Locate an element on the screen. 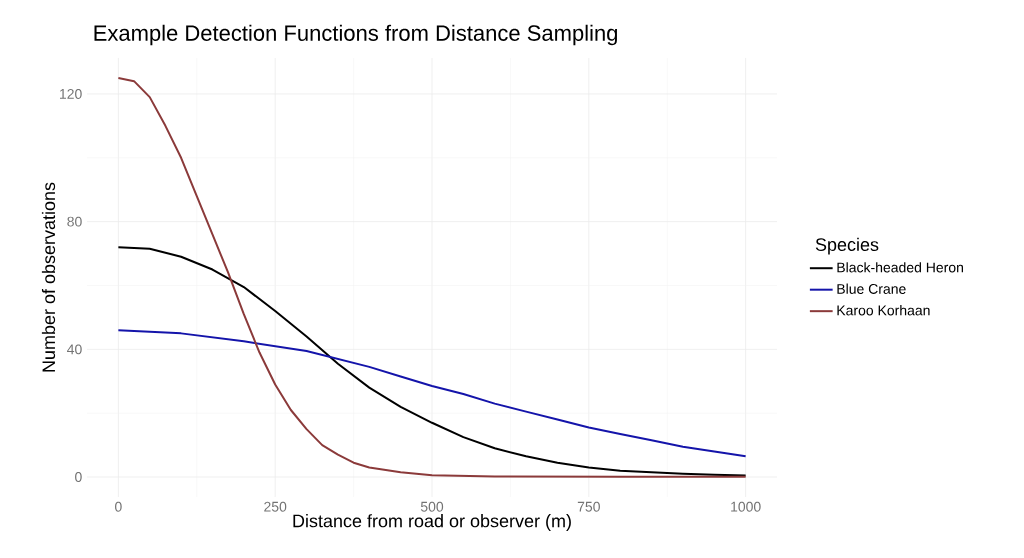 The width and height of the screenshot is (1024, 558). x-tick-label: 1000 is located at coordinates (746, 506).